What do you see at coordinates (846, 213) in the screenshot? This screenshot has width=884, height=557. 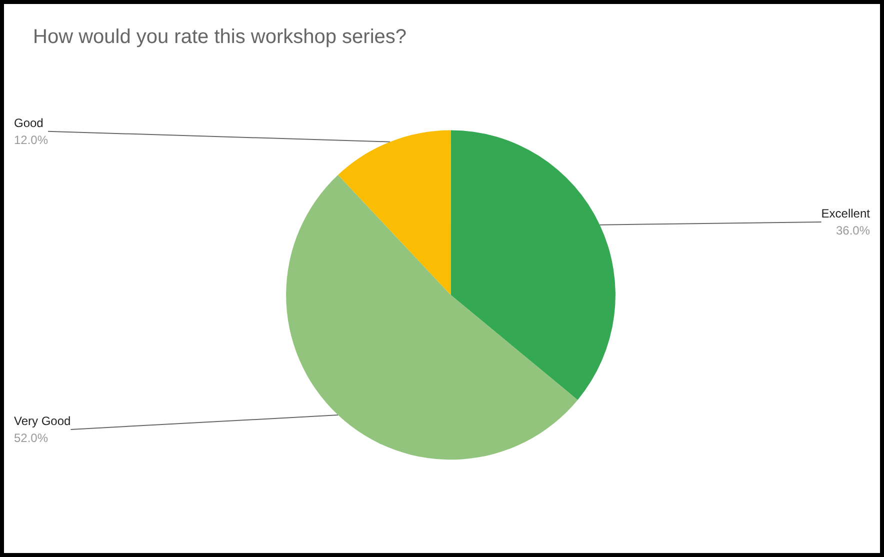 I see `slice-label: Excellent` at bounding box center [846, 213].